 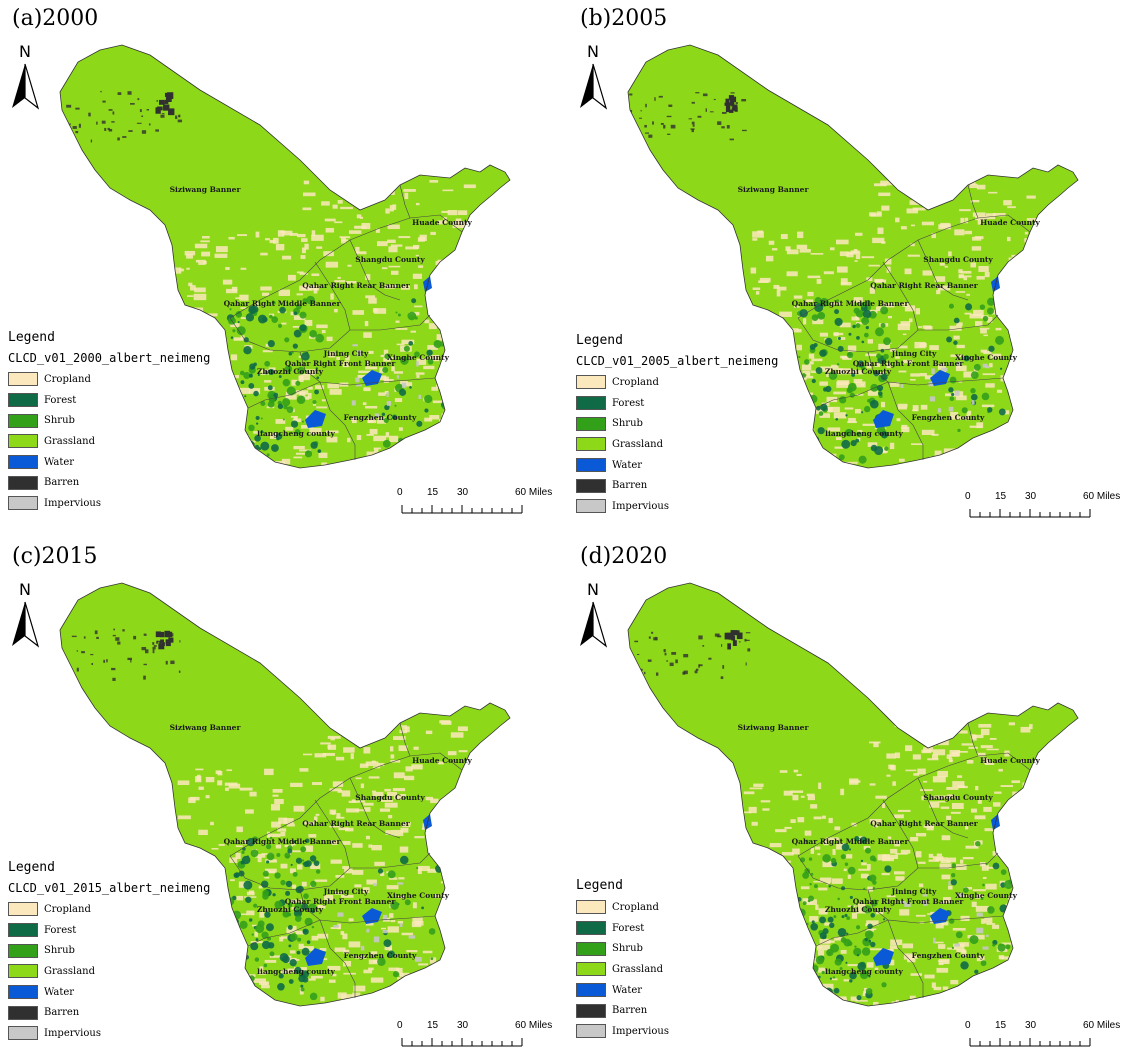 What do you see at coordinates (109, 1033) in the screenshot?
I see `legend-item: Impervious` at bounding box center [109, 1033].